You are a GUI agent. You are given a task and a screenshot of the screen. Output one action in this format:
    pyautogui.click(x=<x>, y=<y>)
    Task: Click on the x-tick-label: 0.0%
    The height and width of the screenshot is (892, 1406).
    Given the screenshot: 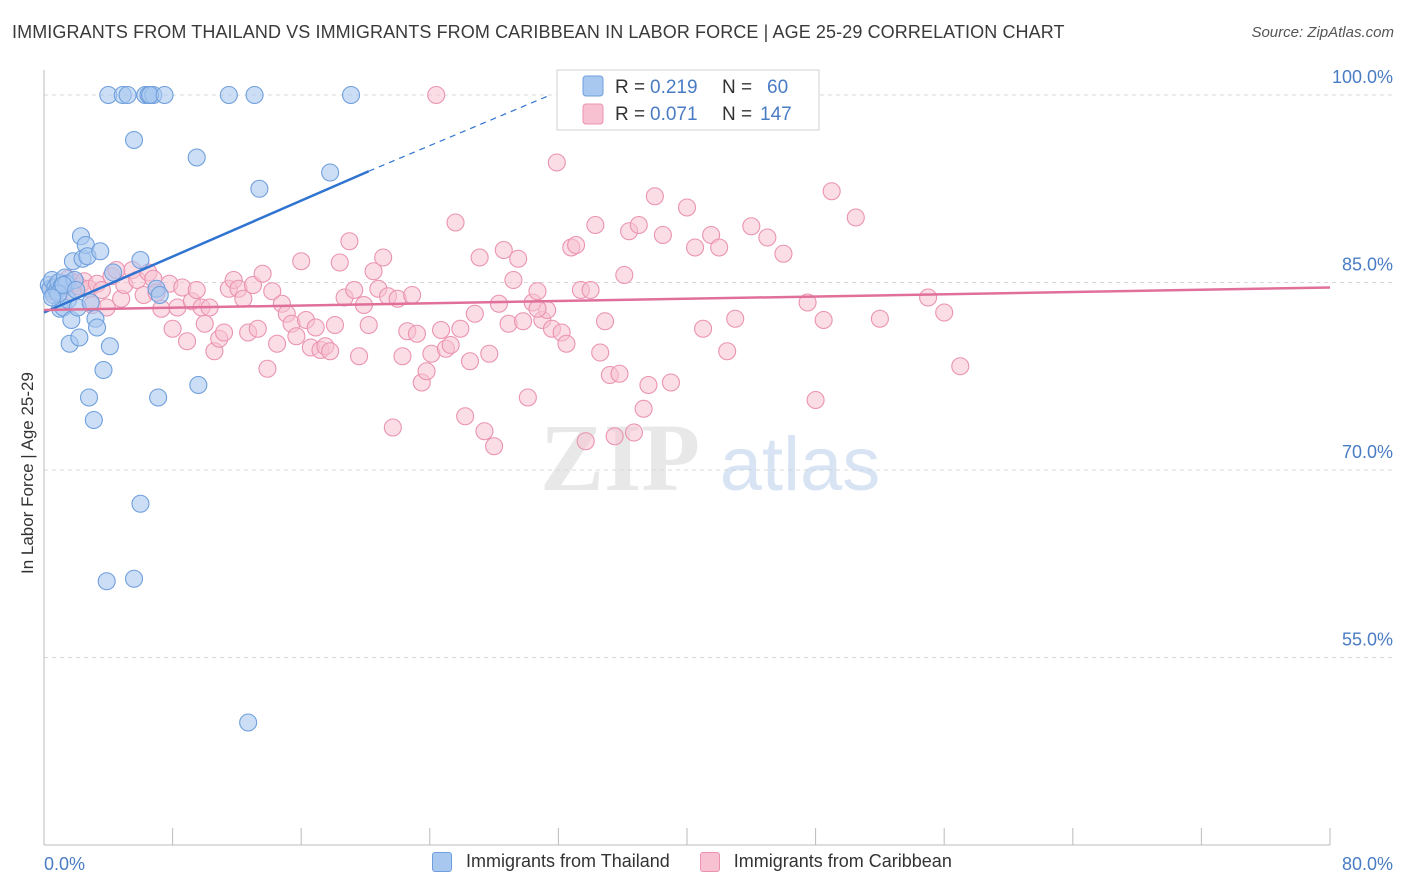 What is the action you would take?
    pyautogui.click(x=64, y=864)
    